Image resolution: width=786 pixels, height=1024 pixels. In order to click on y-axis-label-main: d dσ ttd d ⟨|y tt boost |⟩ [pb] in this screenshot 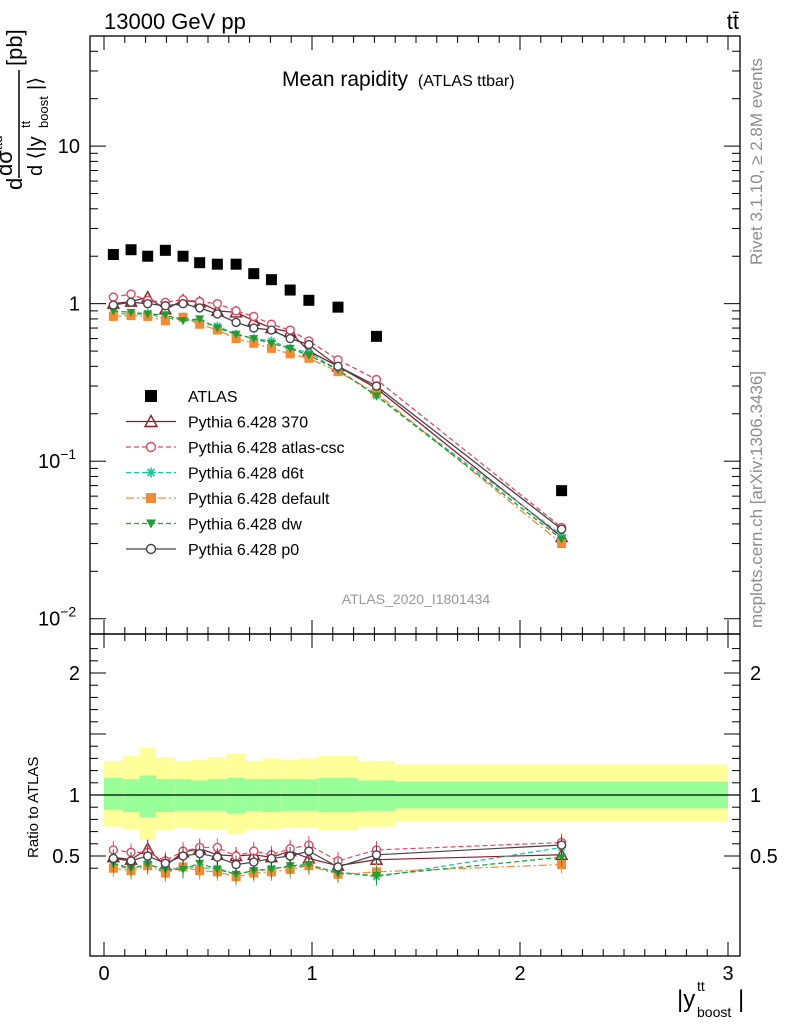, I will do `click(25, 109)`.